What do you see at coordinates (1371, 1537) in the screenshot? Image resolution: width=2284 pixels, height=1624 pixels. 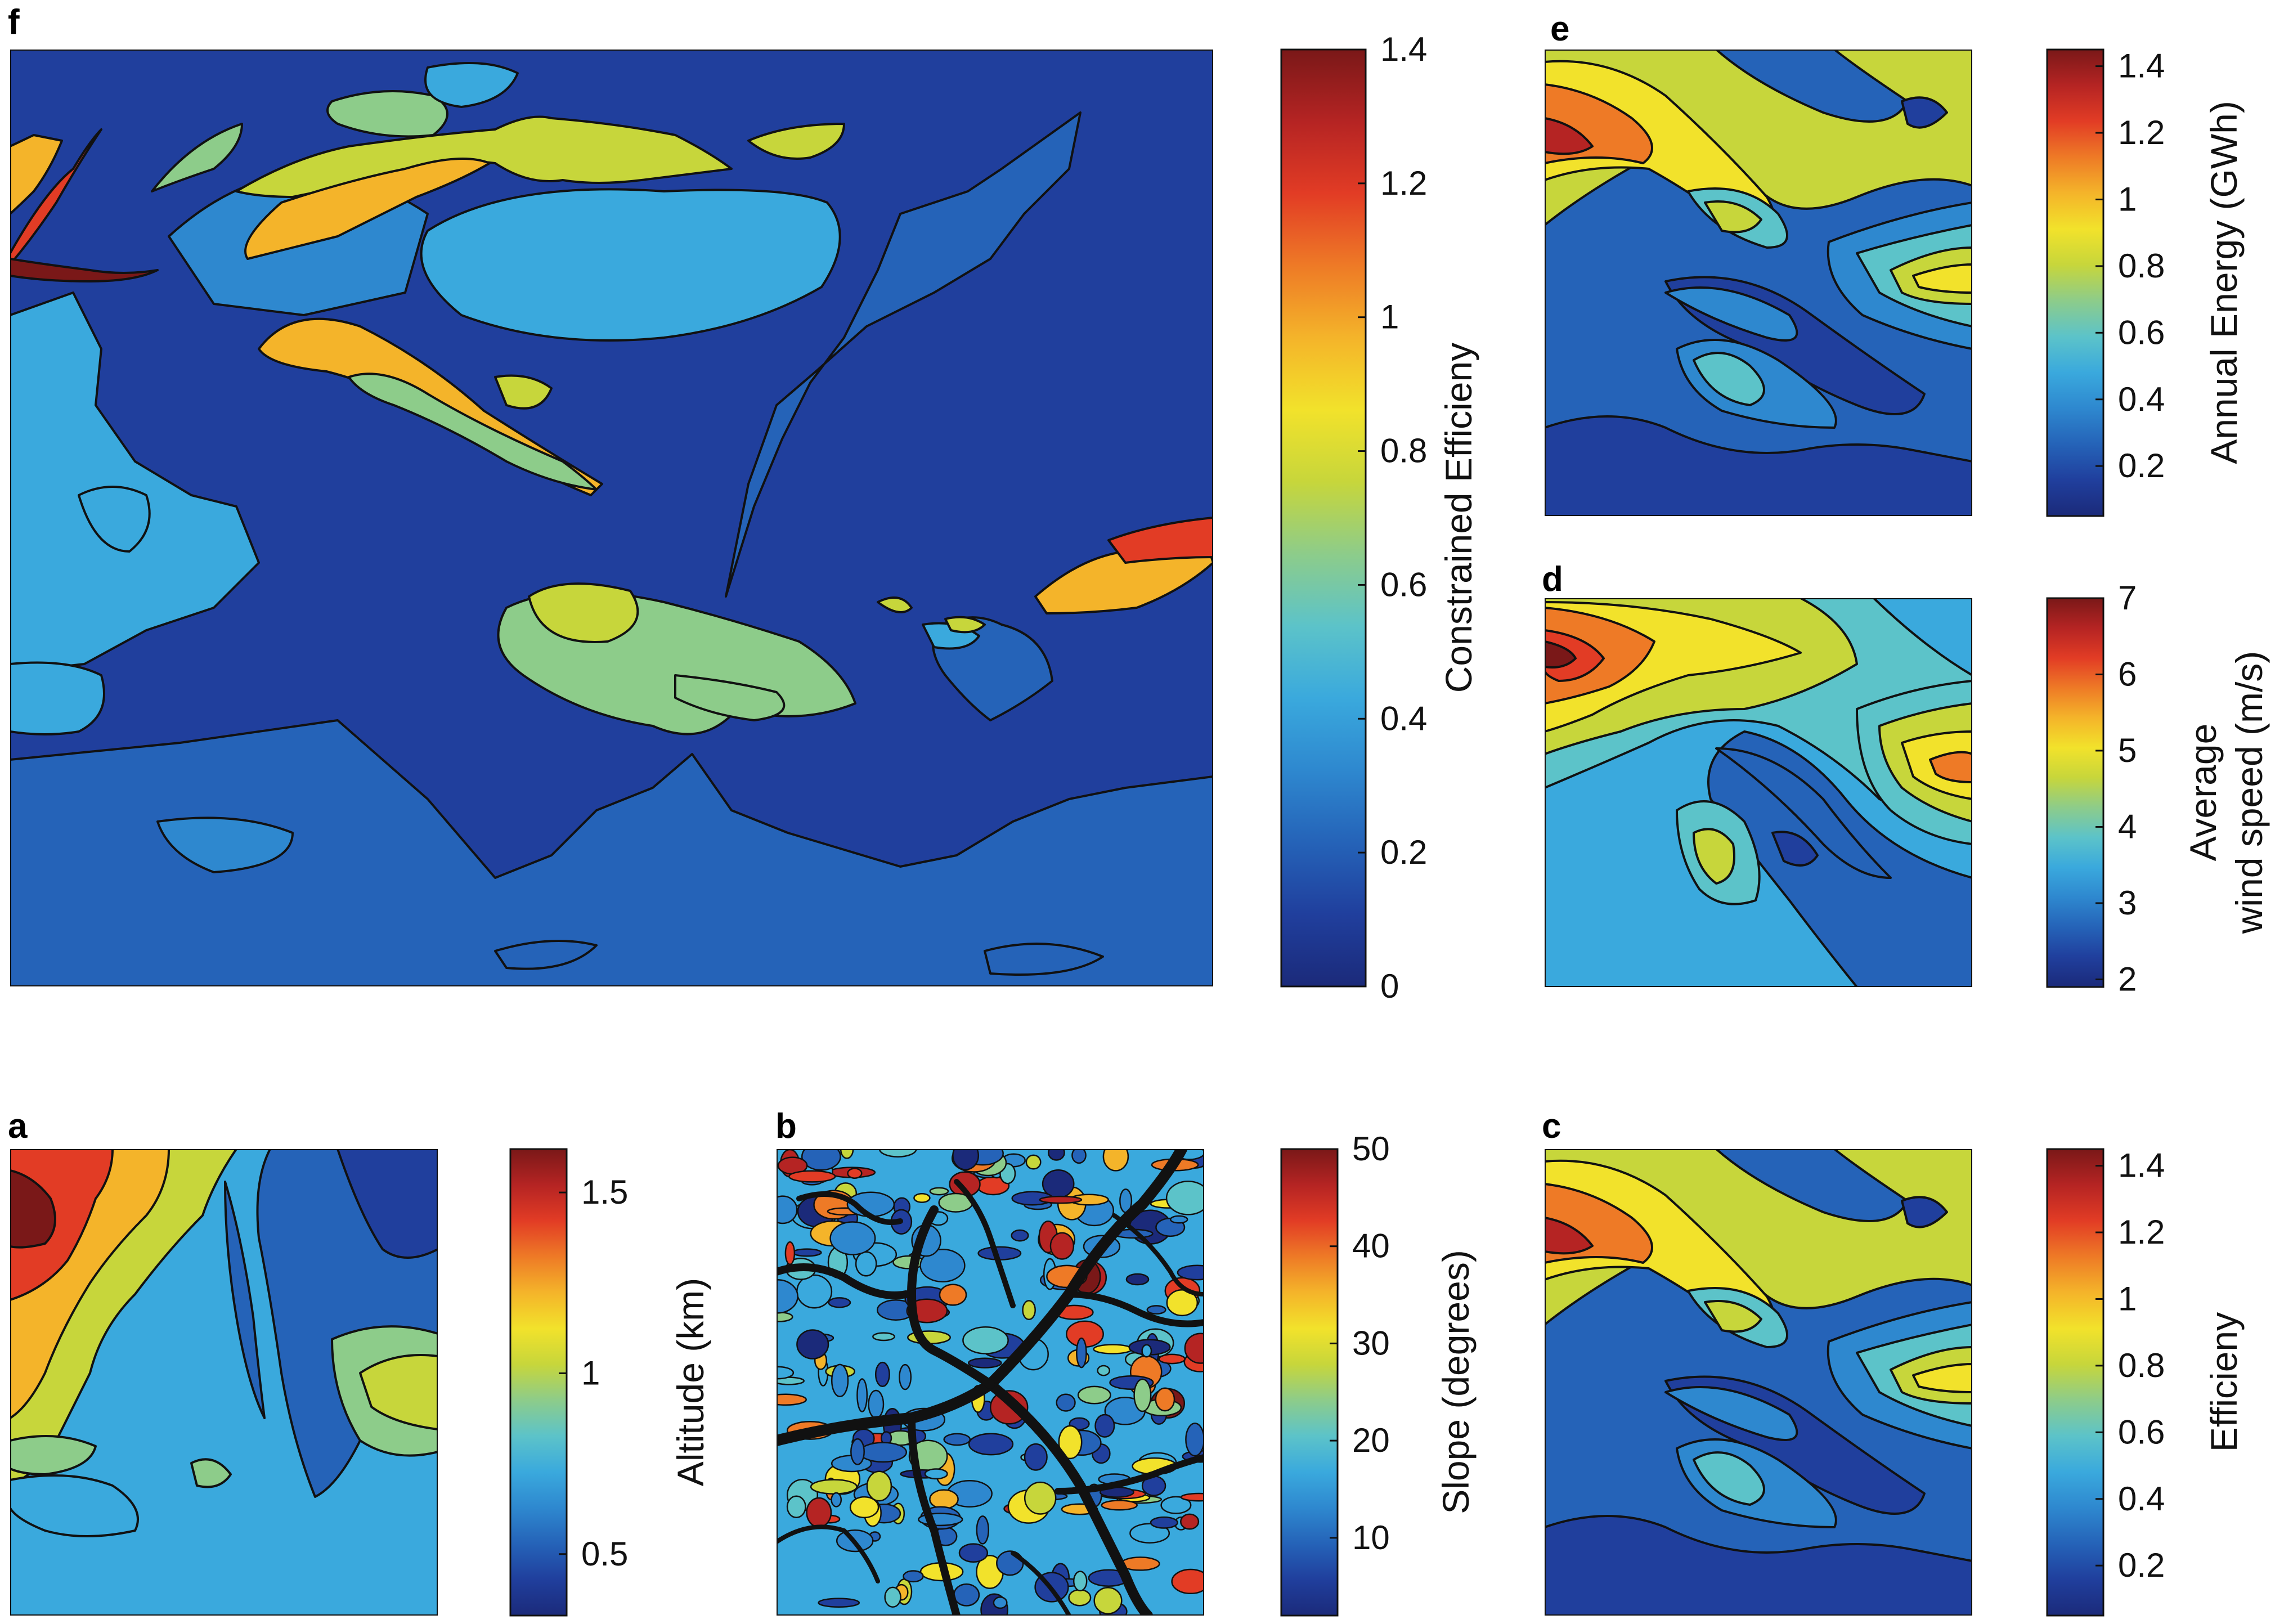 I see `colorbar-b-tick-label: 10` at bounding box center [1371, 1537].